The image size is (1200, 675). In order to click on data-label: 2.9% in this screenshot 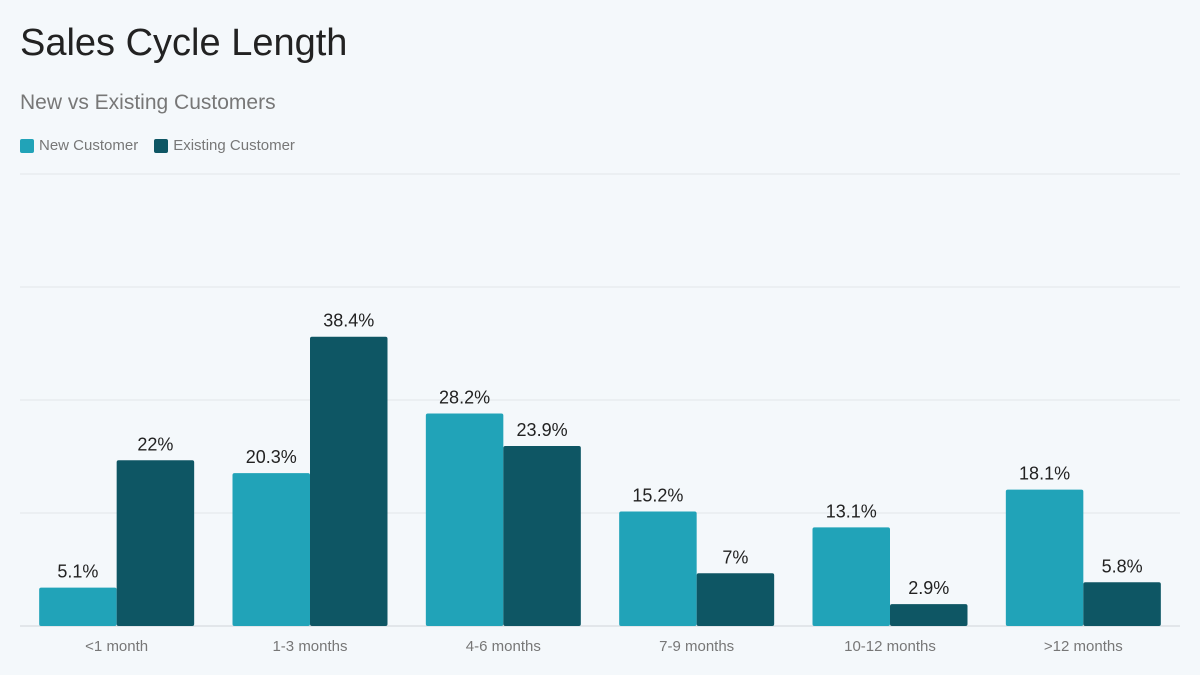, I will do `click(928, 588)`.